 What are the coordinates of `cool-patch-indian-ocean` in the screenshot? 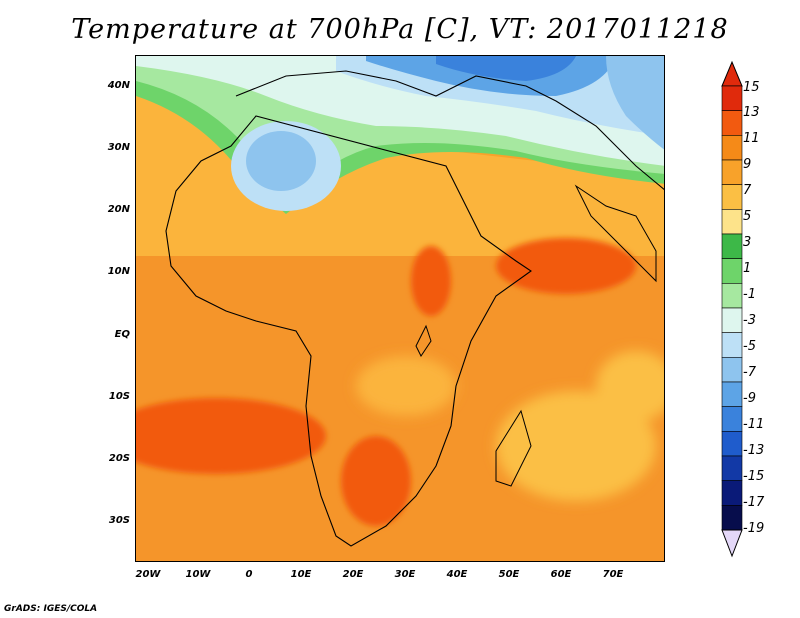 It's located at (576, 446).